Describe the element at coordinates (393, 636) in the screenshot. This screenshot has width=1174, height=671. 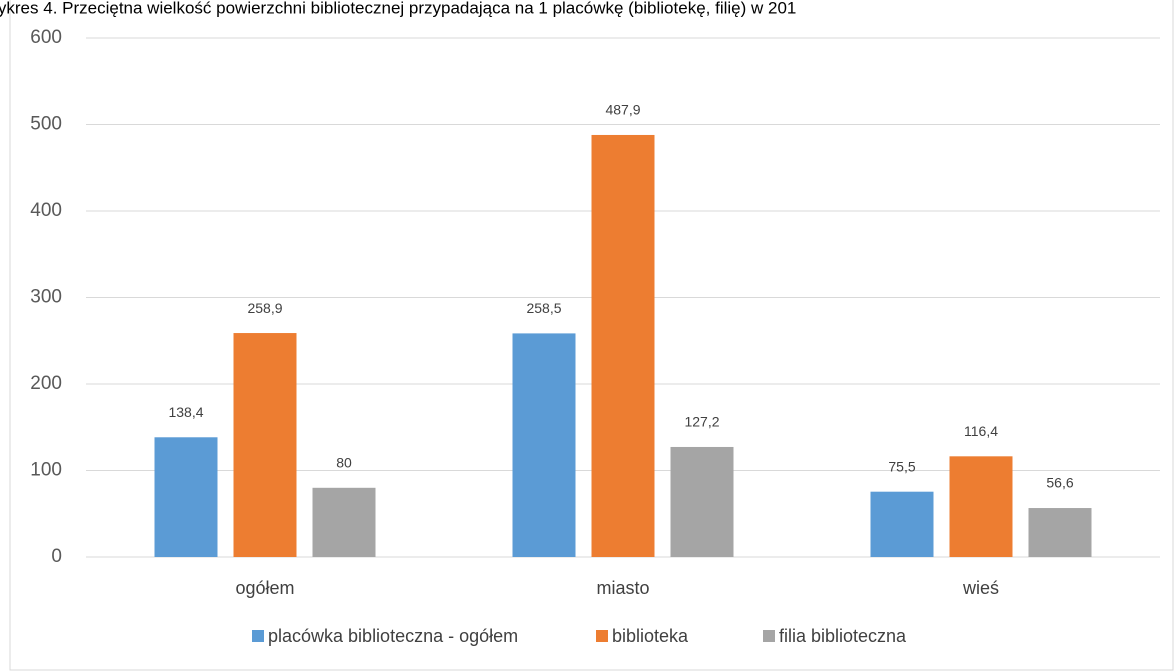
I see `legend-label: placówka biblioteczna - ogółem` at that location.